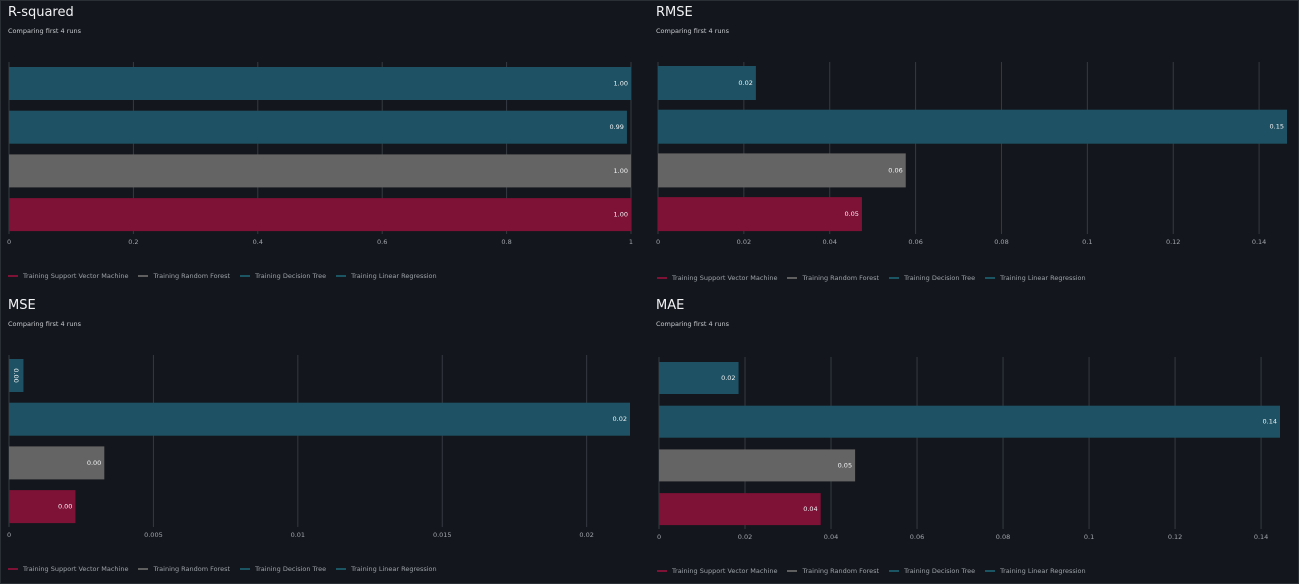 The width and height of the screenshot is (1299, 584). Describe the element at coordinates (258, 242) in the screenshot. I see `x-tick-label: 0.4` at that location.